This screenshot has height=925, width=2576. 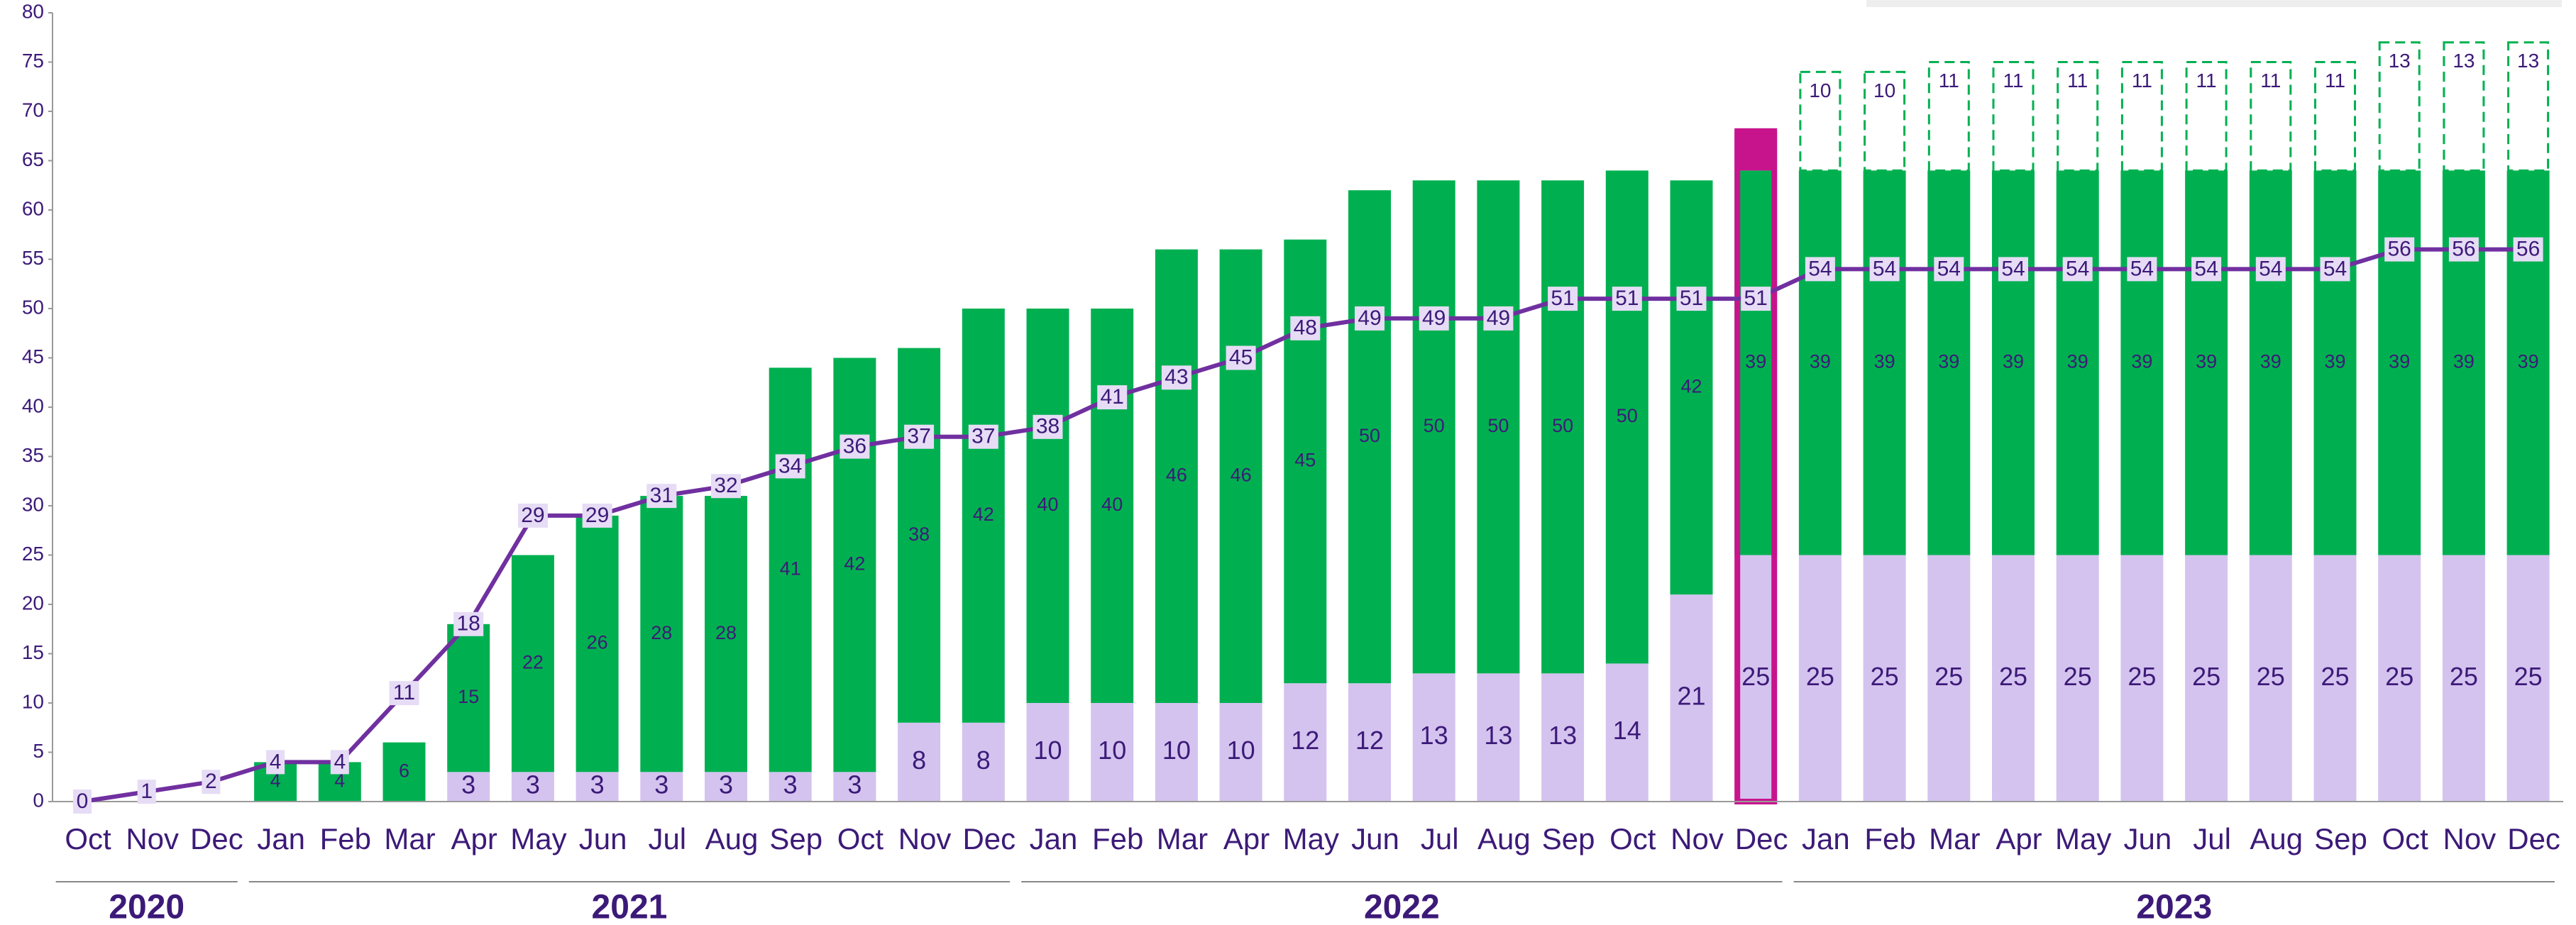 What do you see at coordinates (1498, 318) in the screenshot?
I see `line-label: 49` at bounding box center [1498, 318].